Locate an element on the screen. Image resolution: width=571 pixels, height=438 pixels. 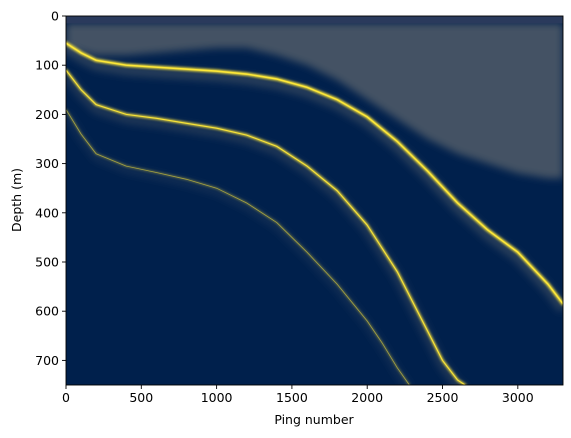
x-axis-label: Ping number is located at coordinates (314, 419).